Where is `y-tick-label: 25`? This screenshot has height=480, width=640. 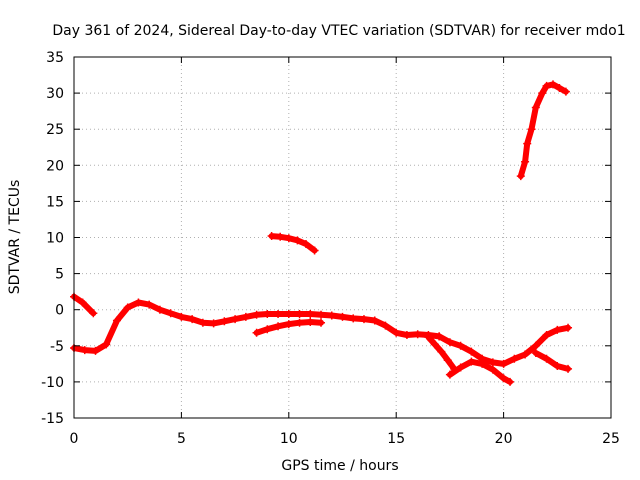
y-tick-label: 25 is located at coordinates (55, 130).